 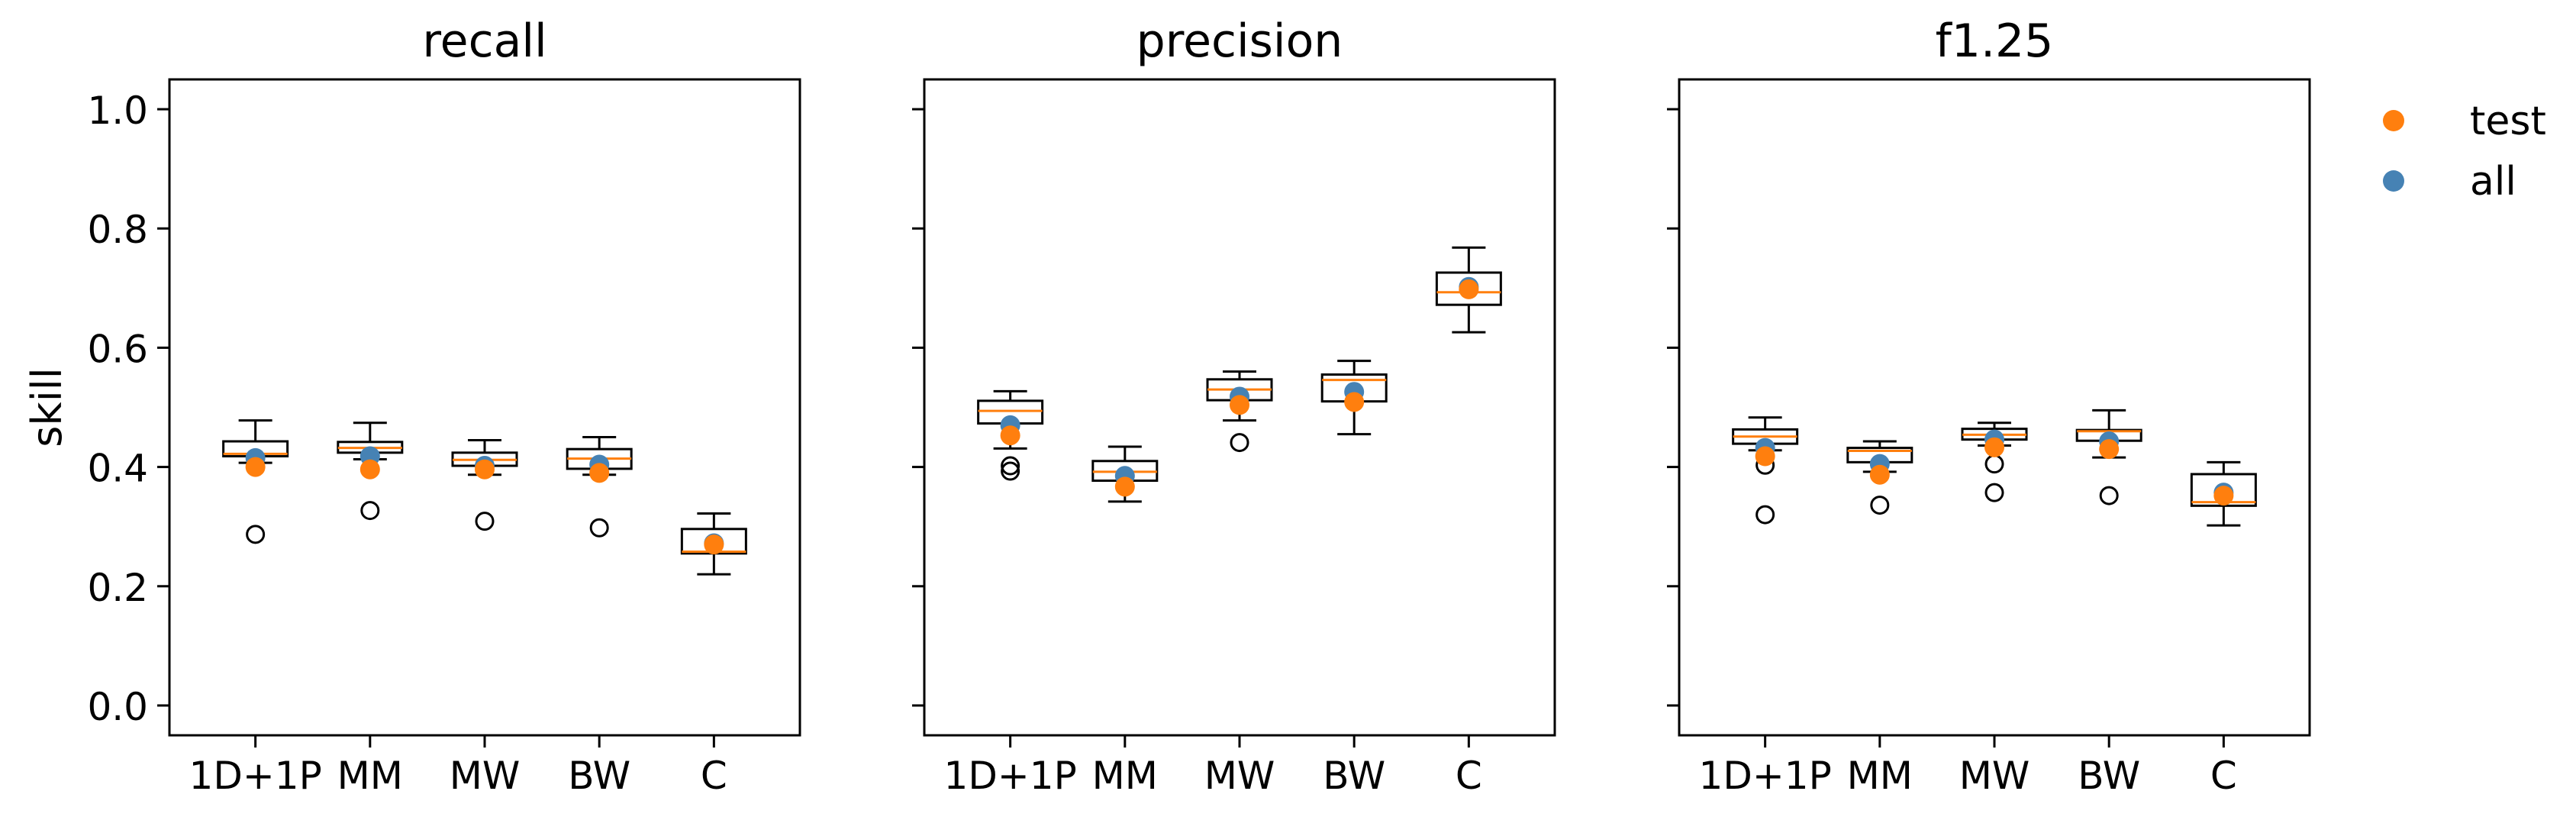 What do you see at coordinates (117, 349) in the screenshot?
I see `y-tick-label: 0.6` at bounding box center [117, 349].